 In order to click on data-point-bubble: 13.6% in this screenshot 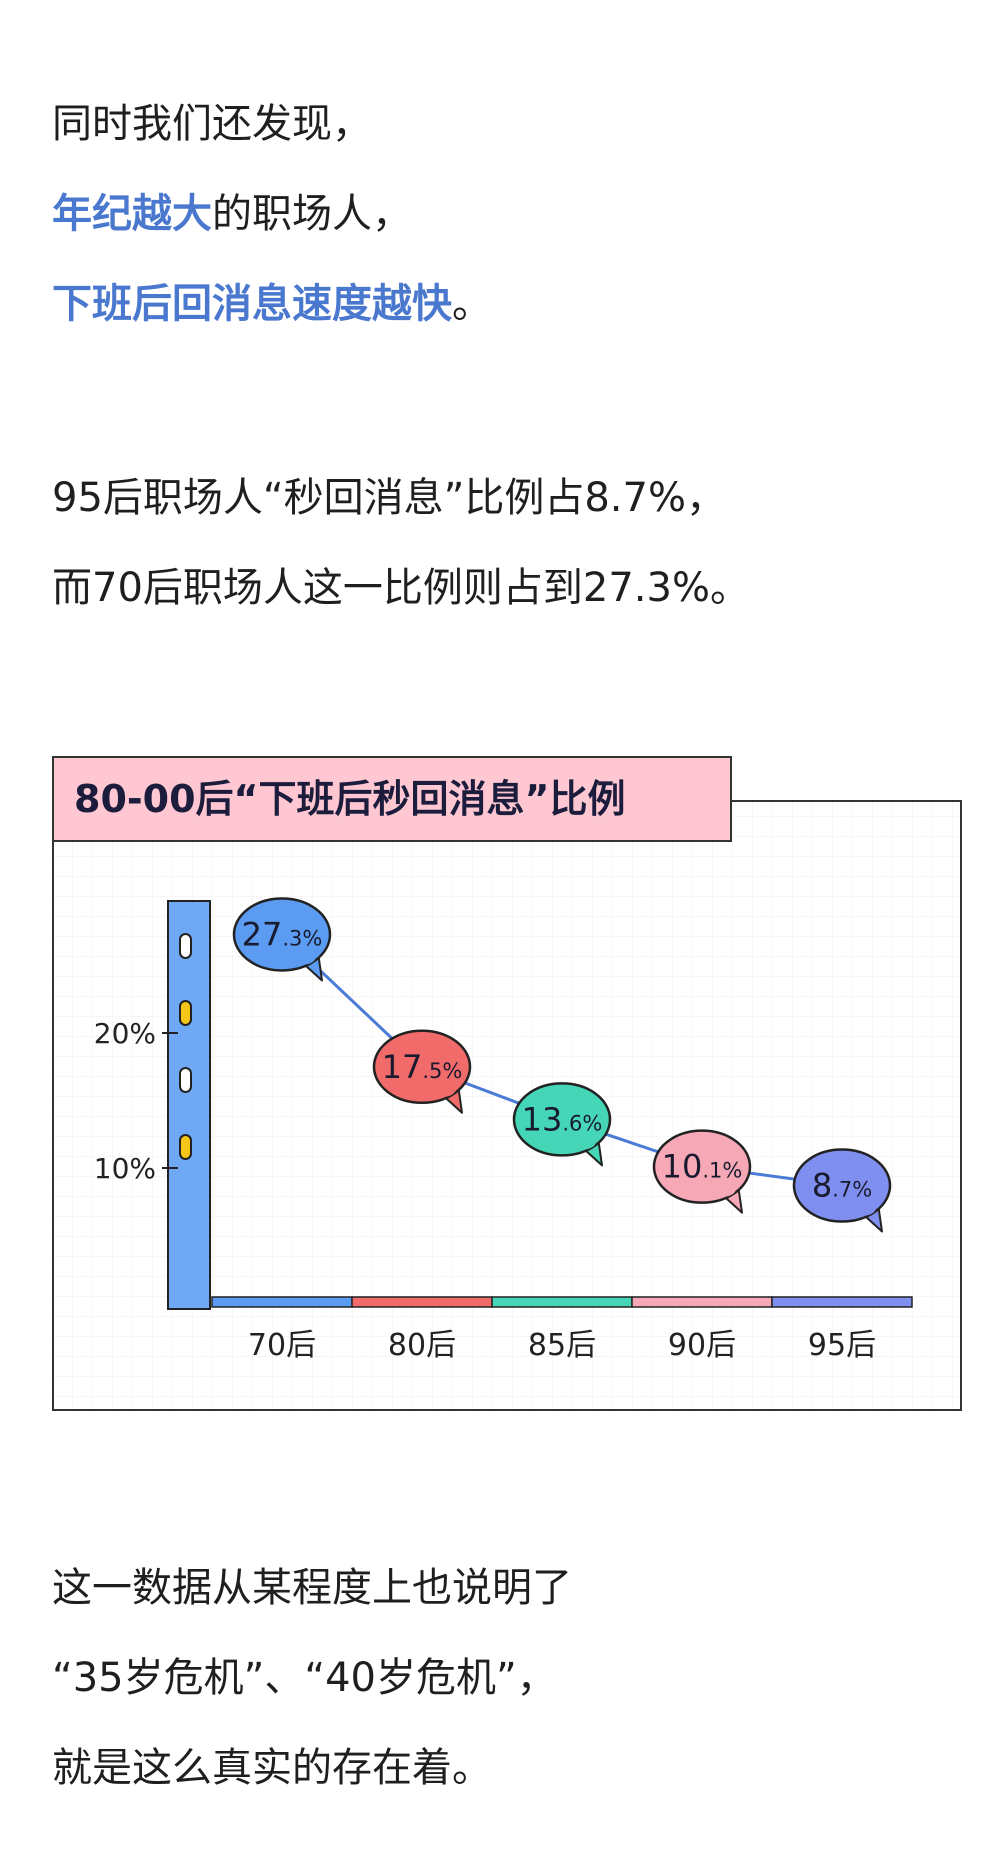, I will do `click(562, 1124)`.